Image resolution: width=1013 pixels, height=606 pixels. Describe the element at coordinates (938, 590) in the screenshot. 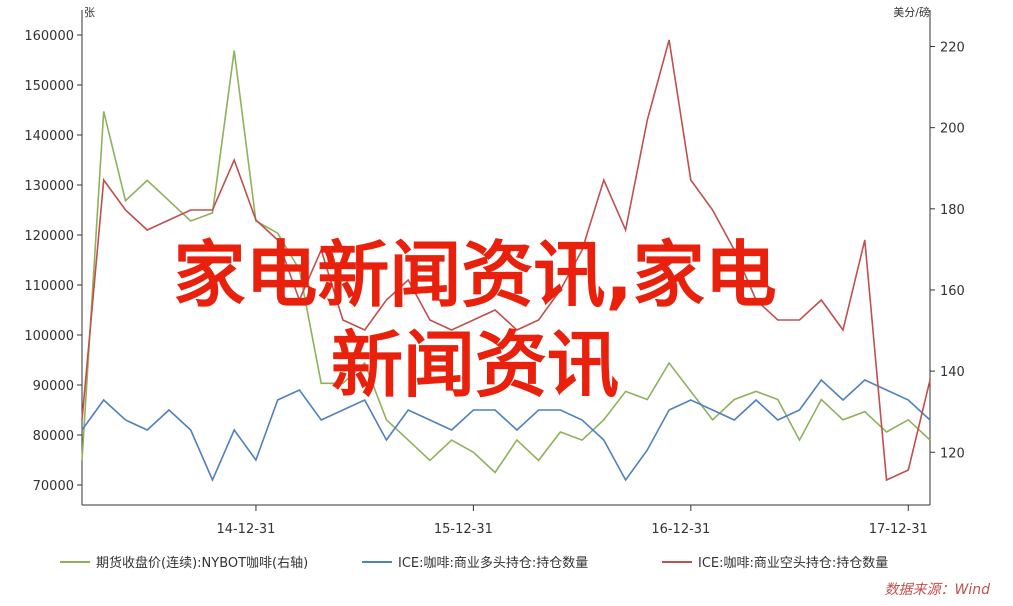

I see `source: 数据来源：Wind` at that location.